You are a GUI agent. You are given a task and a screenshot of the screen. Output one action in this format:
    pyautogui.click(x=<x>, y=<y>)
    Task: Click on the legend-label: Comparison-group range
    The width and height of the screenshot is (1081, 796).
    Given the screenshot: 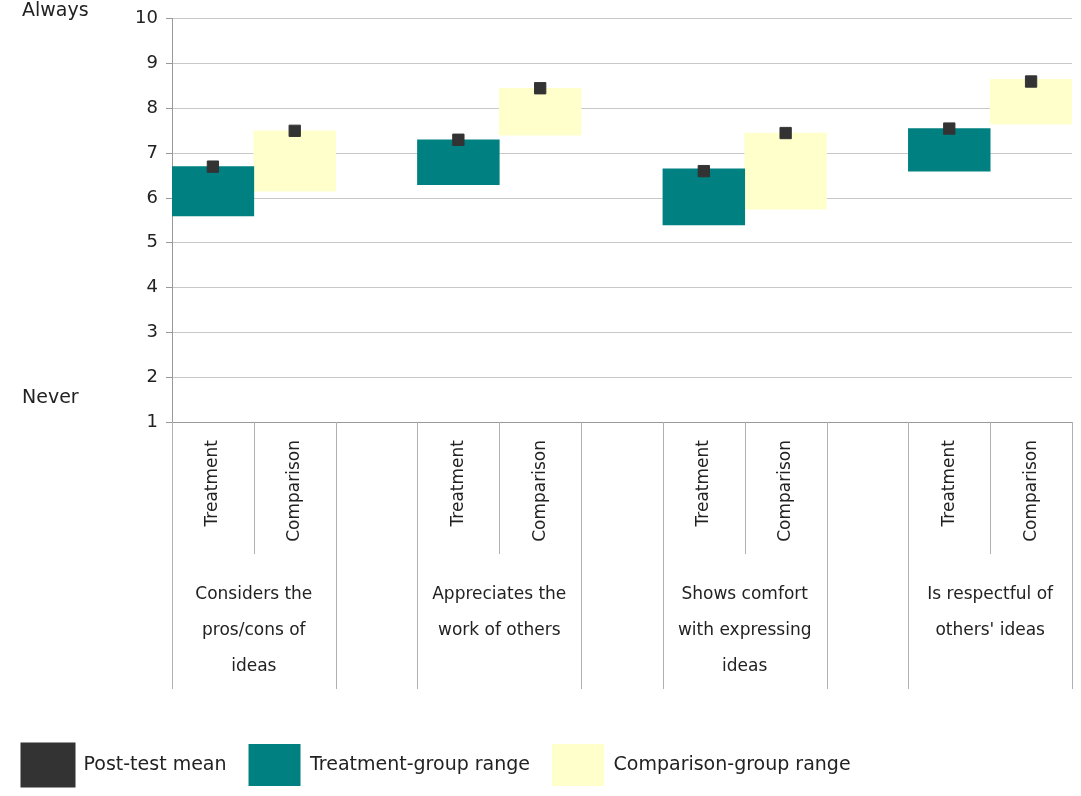 What is the action you would take?
    pyautogui.click(x=732, y=762)
    